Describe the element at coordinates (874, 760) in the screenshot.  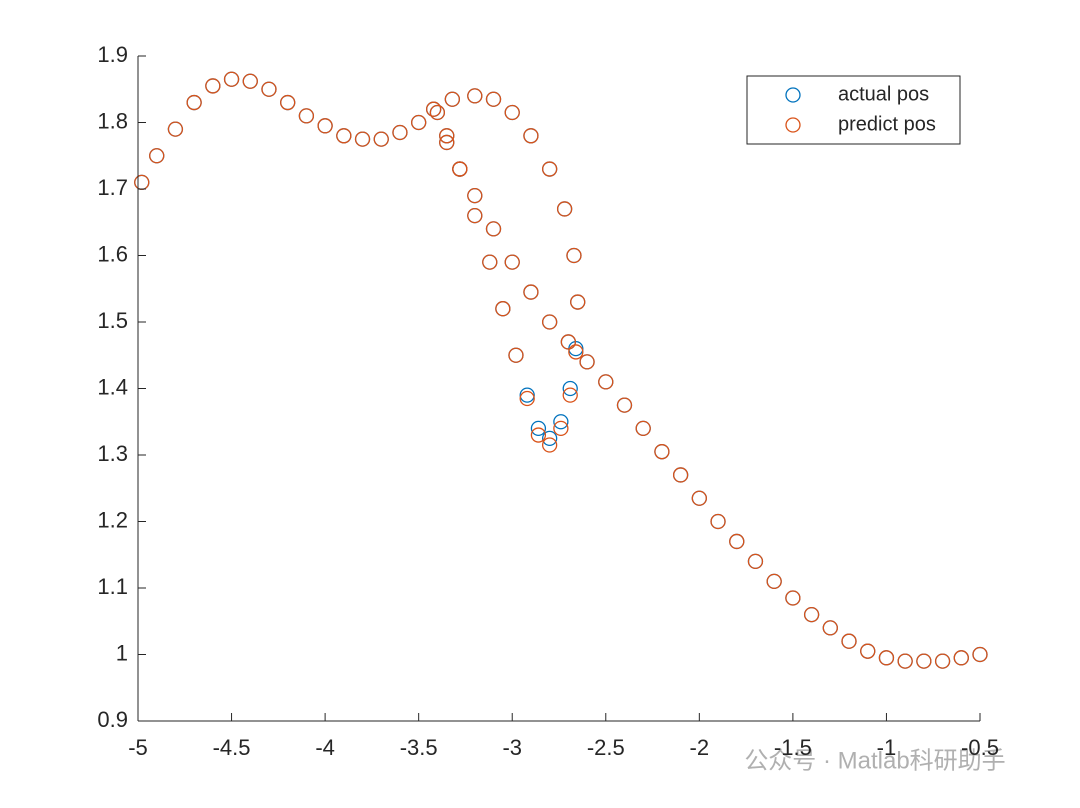
I see `watermark: 公众号 · Matlab科研助手` at that location.